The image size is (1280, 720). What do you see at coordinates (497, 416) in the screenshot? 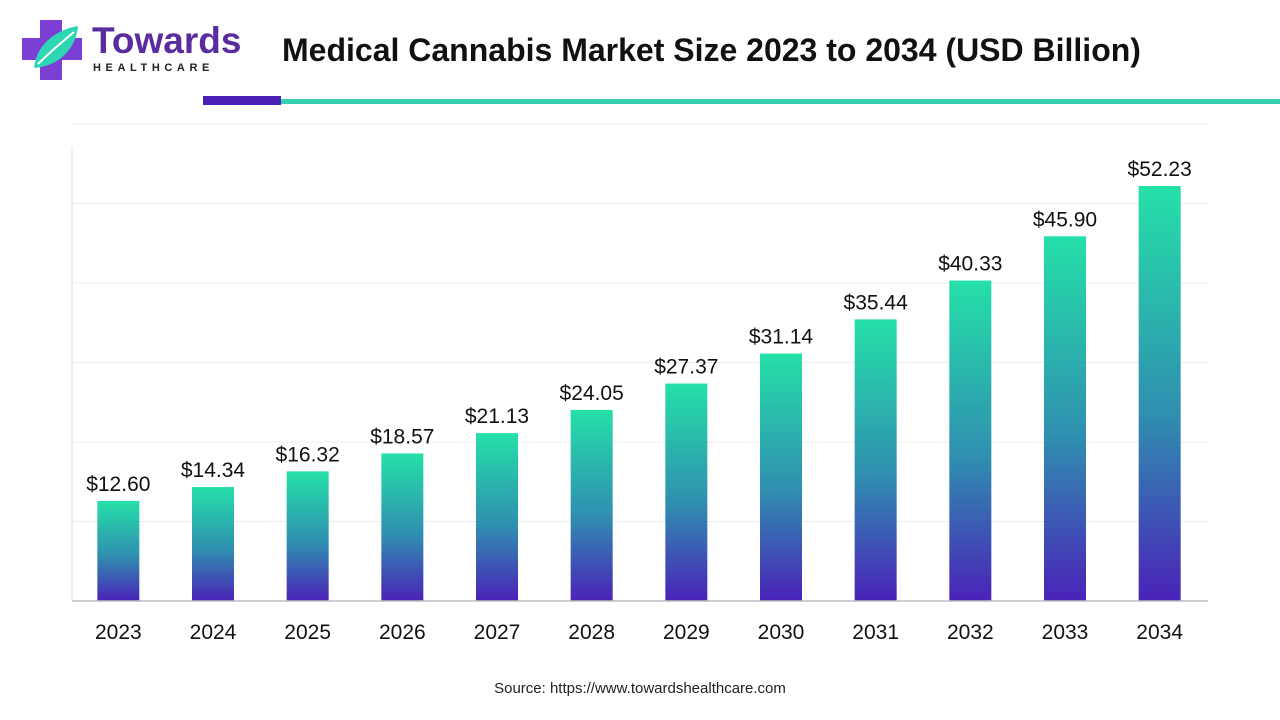
I see `value-label-2027: $21.13` at bounding box center [497, 416].